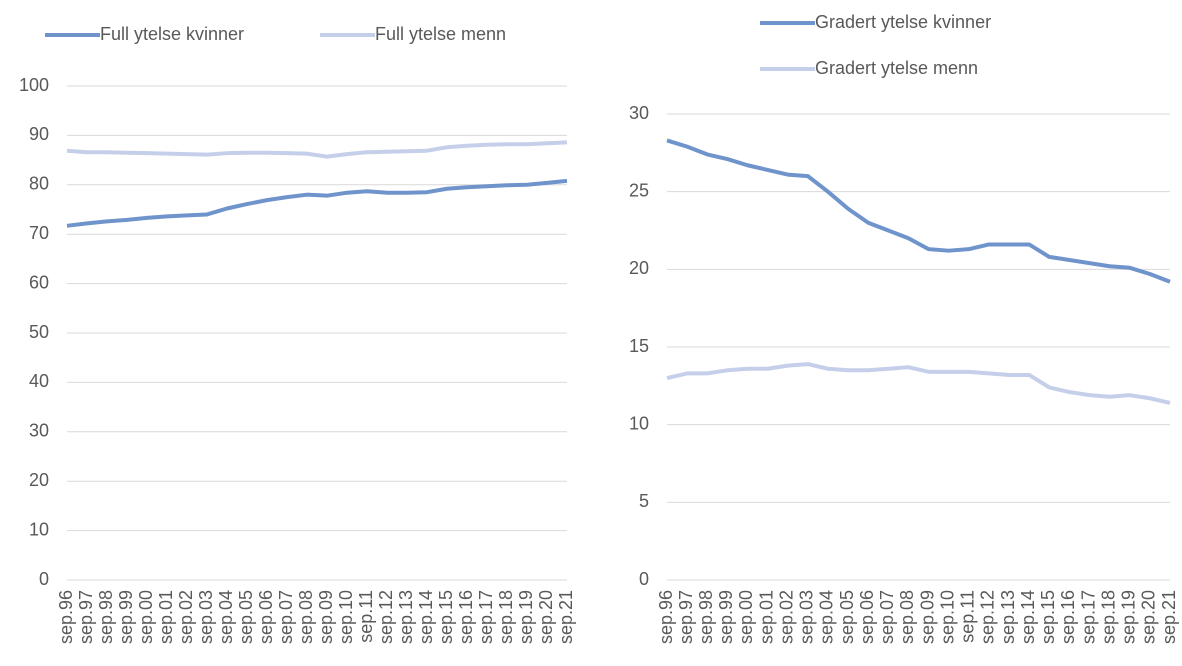  What do you see at coordinates (39, 233) in the screenshot?
I see `y-tick-label: 70` at bounding box center [39, 233].